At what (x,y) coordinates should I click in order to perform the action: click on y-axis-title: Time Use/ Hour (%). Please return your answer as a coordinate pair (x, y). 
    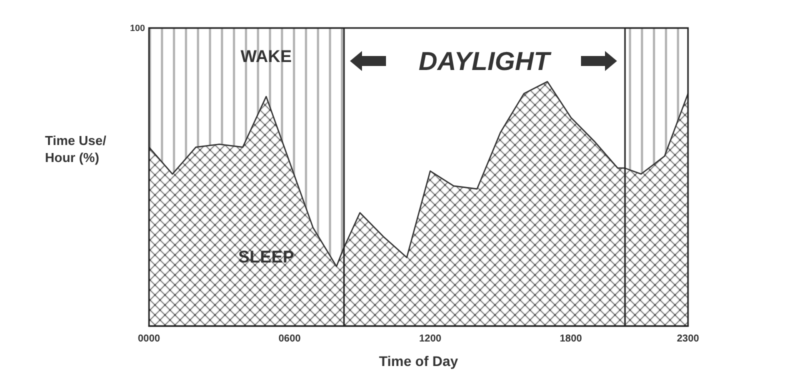
    Looking at the image, I should click on (77, 149).